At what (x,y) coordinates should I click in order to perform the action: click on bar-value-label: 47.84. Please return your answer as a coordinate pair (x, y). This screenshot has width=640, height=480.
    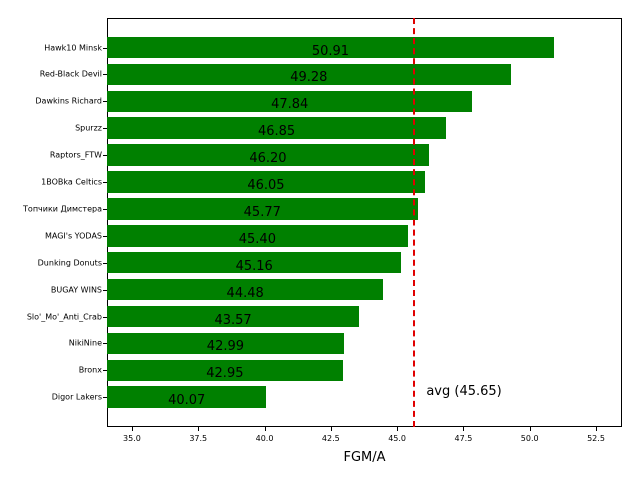
    Looking at the image, I should click on (290, 105).